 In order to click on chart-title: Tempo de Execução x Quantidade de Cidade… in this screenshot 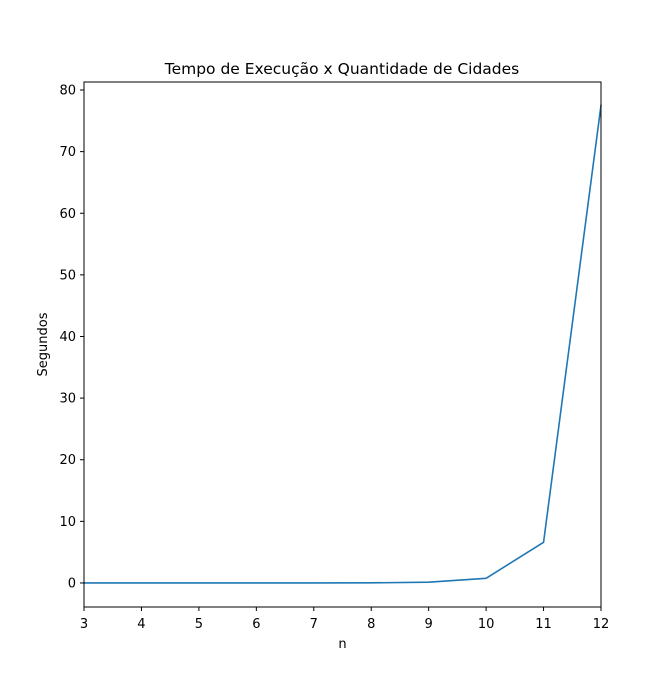, I will do `click(342, 69)`.